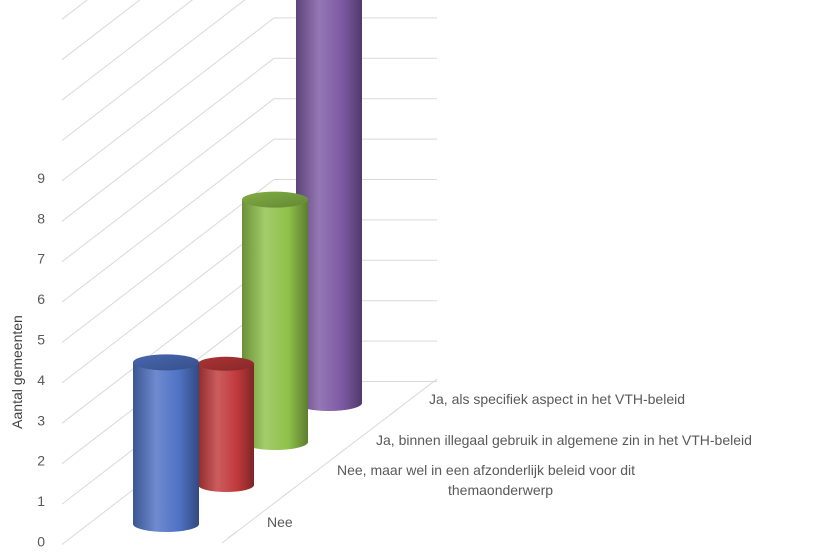 This screenshot has width=813, height=552. What do you see at coordinates (41, 218) in the screenshot?
I see `y-tick-label: 8` at bounding box center [41, 218].